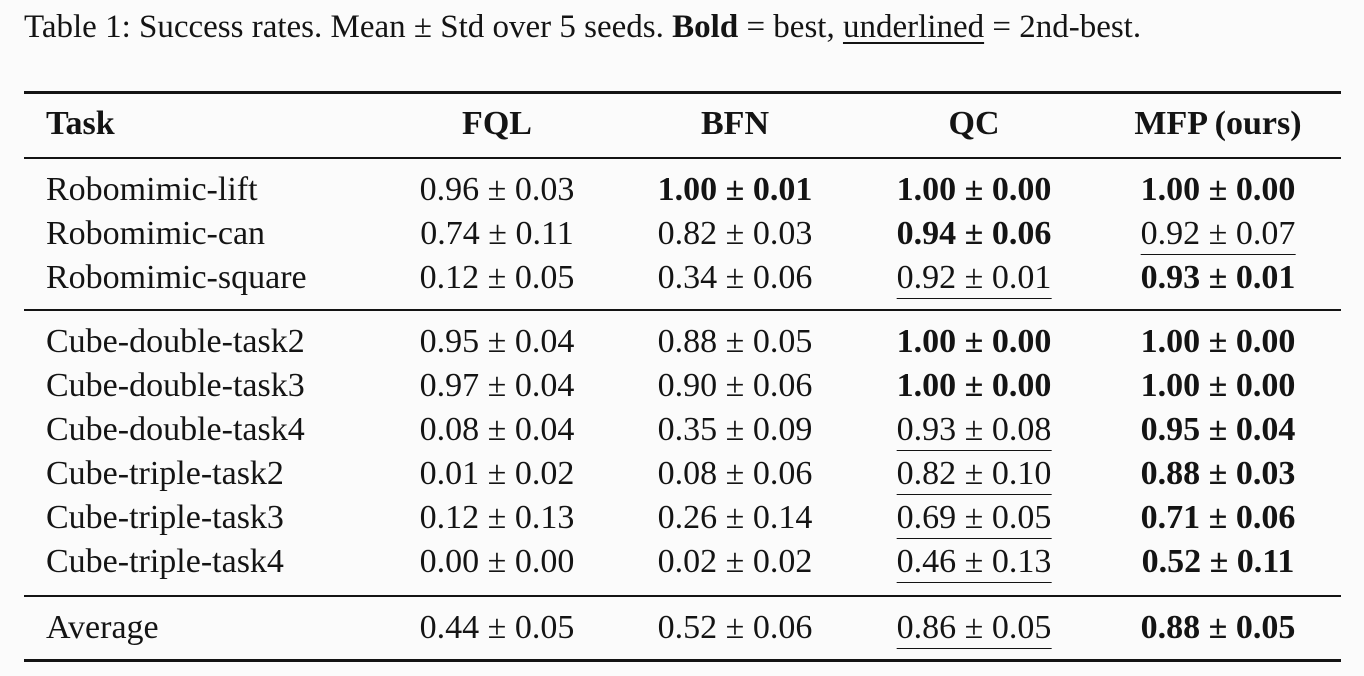 Image resolution: width=1364 pixels, height=676 pixels. I want to click on score-cell: 0.12 ± 0.05, so click(497, 278).